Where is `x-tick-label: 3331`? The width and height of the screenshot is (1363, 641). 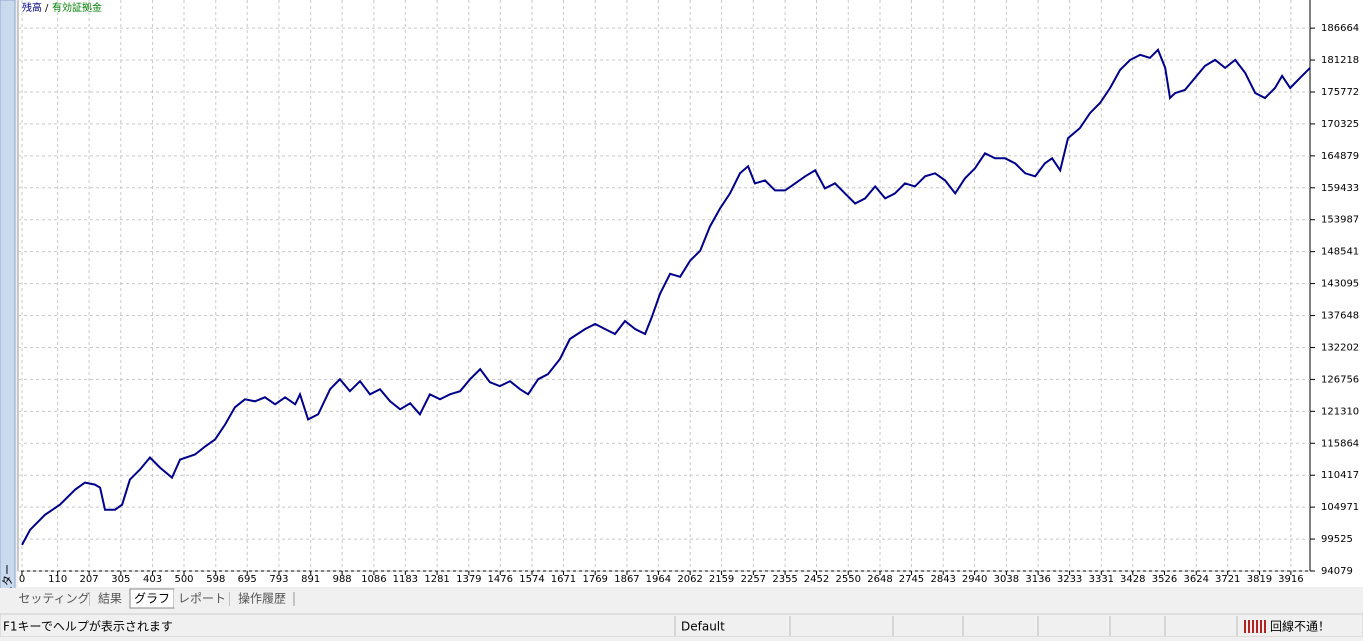 x-tick-label: 3331 is located at coordinates (1101, 579).